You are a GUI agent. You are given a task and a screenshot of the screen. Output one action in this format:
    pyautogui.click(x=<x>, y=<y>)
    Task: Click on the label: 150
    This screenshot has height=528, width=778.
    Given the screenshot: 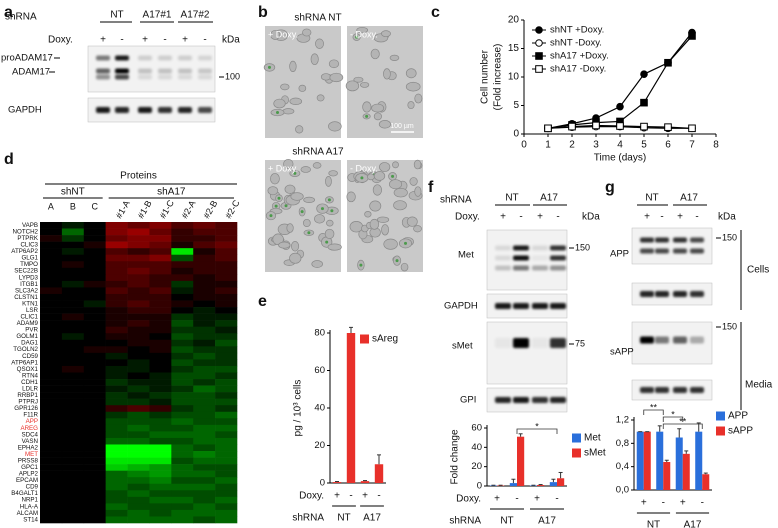 What is the action you would take?
    pyautogui.click(x=729, y=237)
    